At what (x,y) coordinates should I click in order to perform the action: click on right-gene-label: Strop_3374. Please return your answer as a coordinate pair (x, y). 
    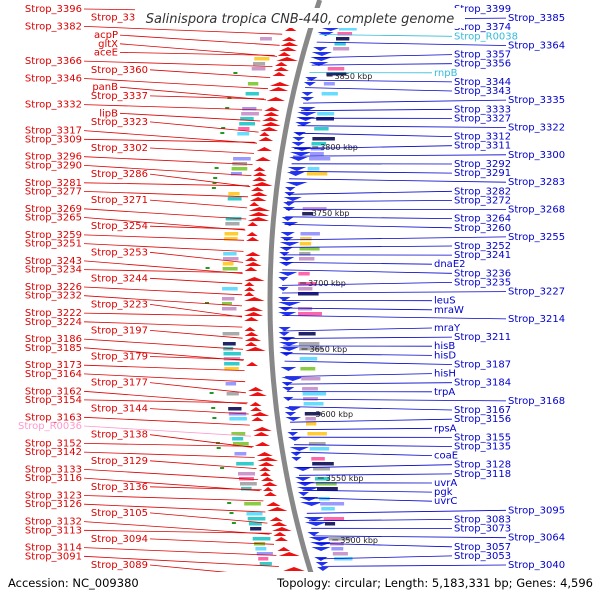
    Looking at the image, I should click on (482, 27).